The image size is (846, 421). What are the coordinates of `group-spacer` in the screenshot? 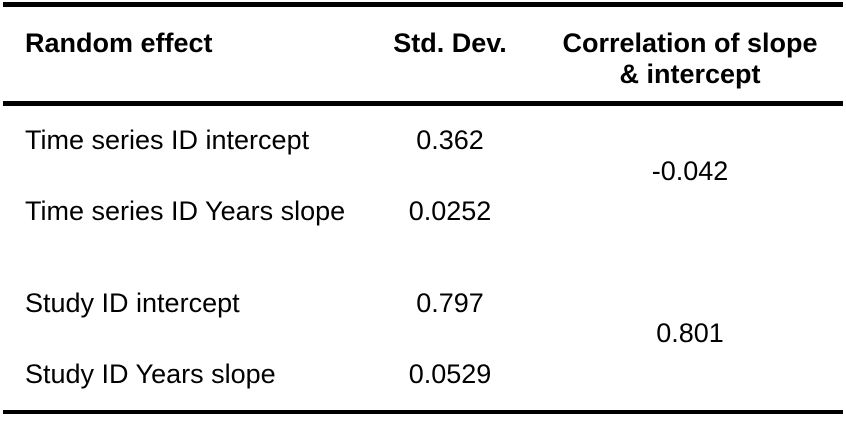 It's located at (423, 258).